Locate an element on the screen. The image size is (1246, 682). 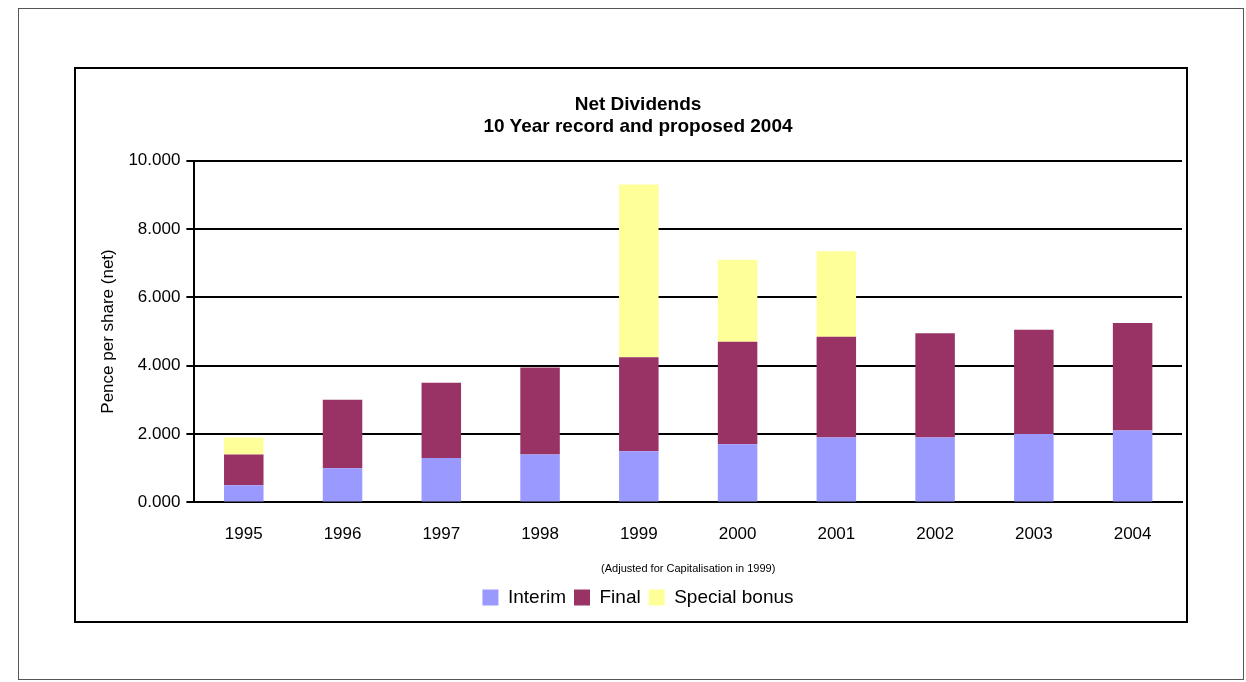
x-tick-label: 2000 is located at coordinates (737, 534).